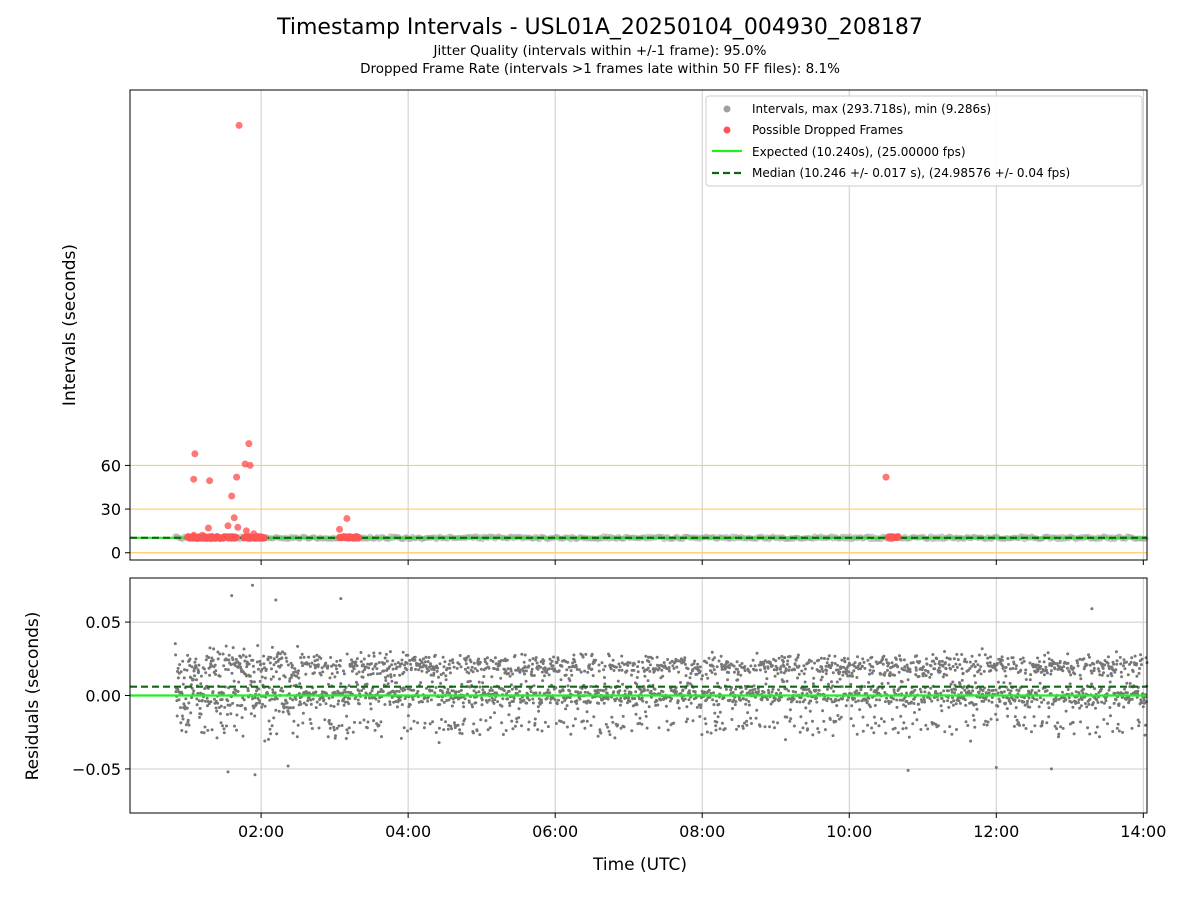 This screenshot has width=1200, height=900. Describe the element at coordinates (924, 141) in the screenshot. I see `legend-box` at that location.